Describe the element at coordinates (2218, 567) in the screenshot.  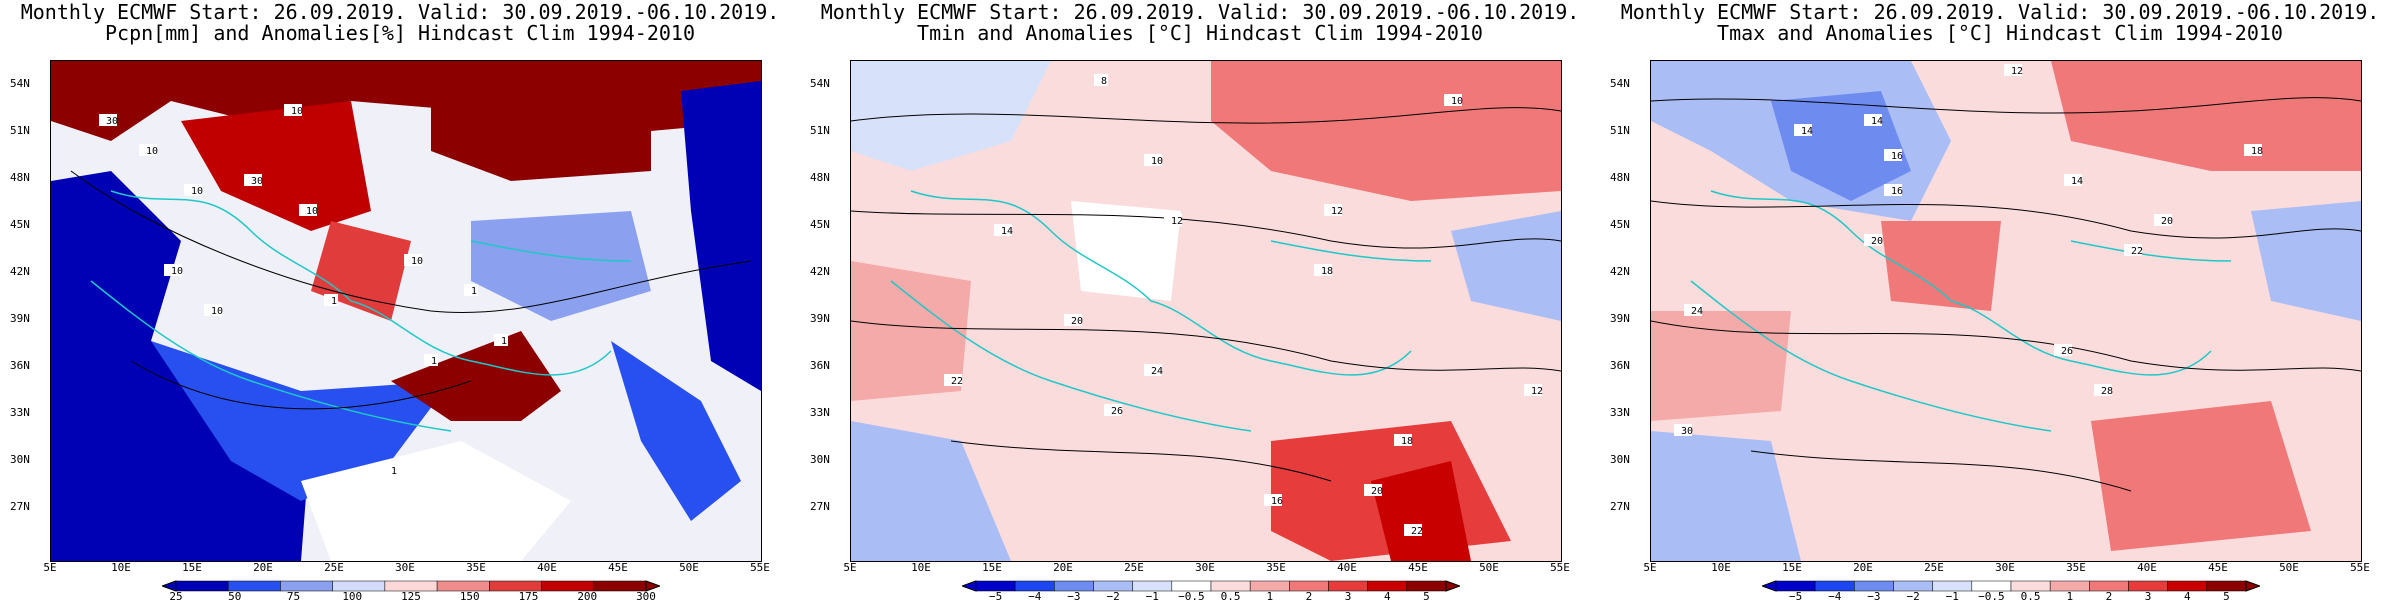
I see `lon-tick-label: 45E` at that location.